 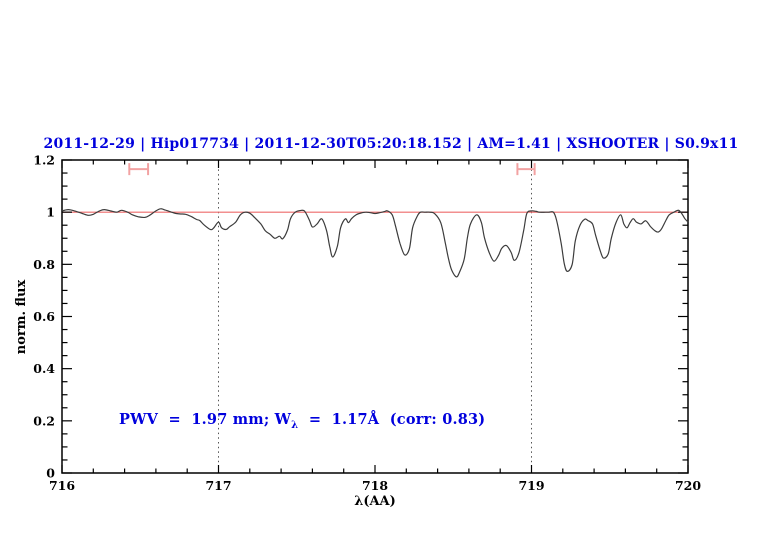 What do you see at coordinates (295, 425) in the screenshot?
I see `annotation-lambda-subscript: λ` at bounding box center [295, 425].